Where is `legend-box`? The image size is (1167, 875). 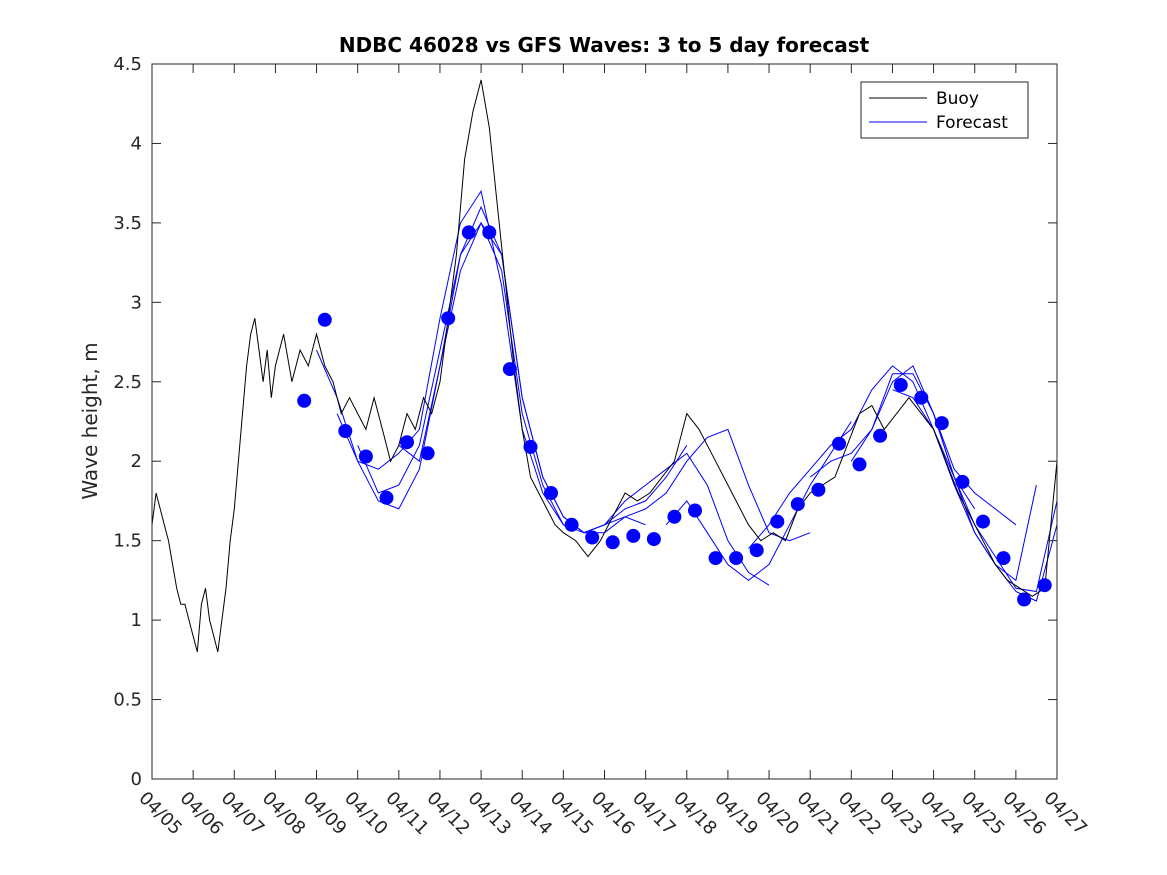
legend-box is located at coordinates (944, 110).